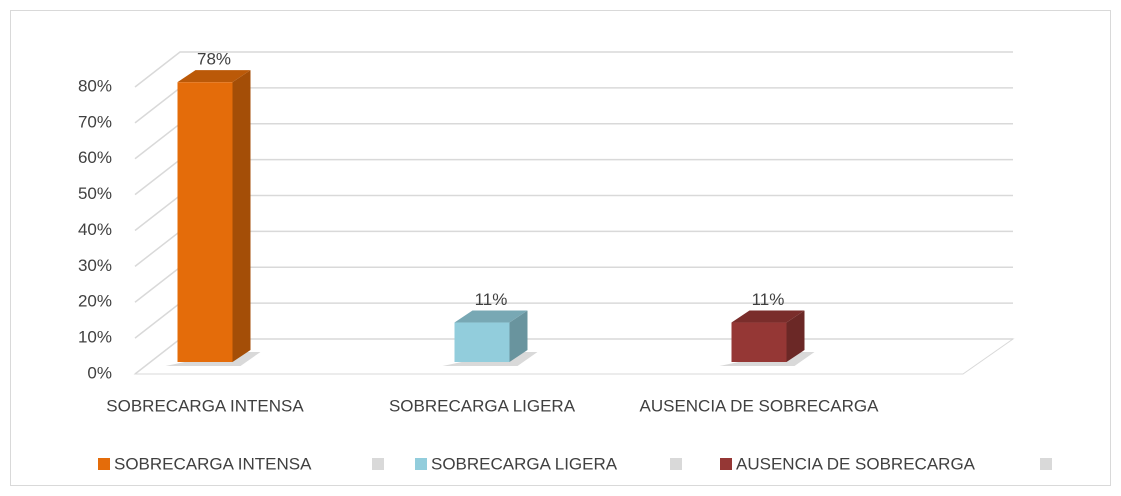 The height and width of the screenshot is (496, 1121). I want to click on x-tick-label: SOBRECARGA LIGERA, so click(482, 405).